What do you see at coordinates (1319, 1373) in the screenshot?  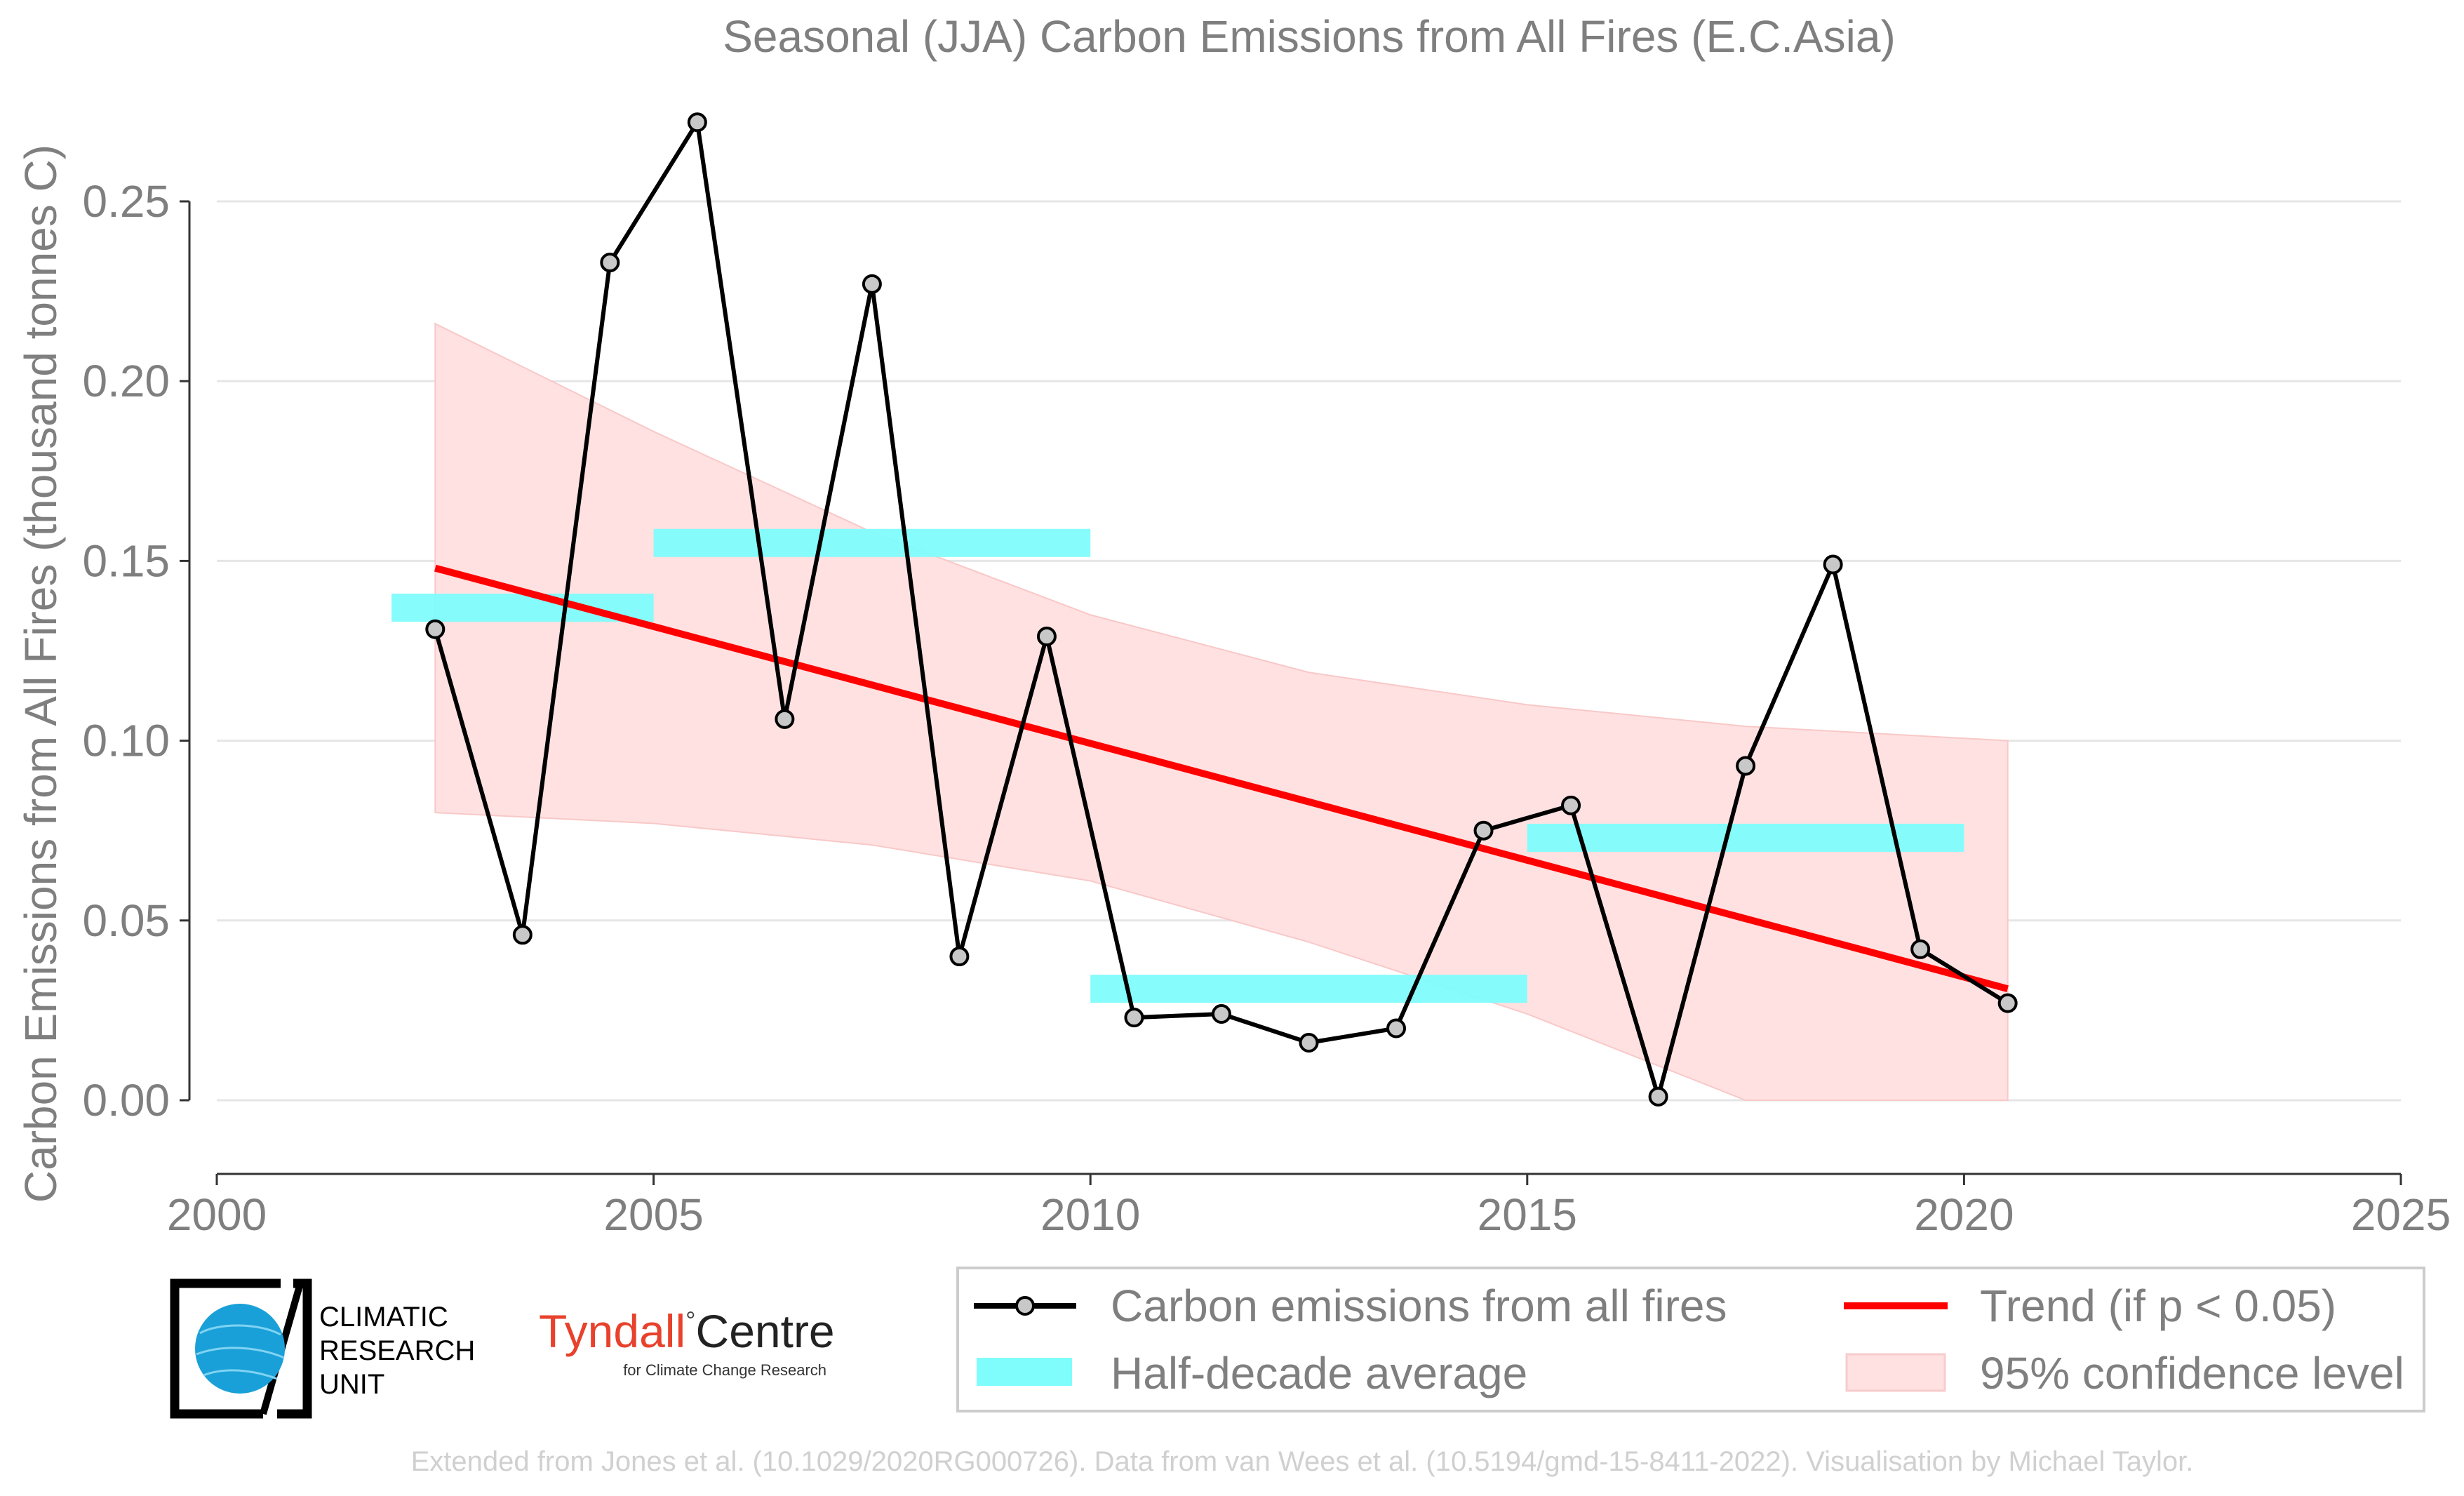 I see `legend-label-average: Half-decade average` at bounding box center [1319, 1373].